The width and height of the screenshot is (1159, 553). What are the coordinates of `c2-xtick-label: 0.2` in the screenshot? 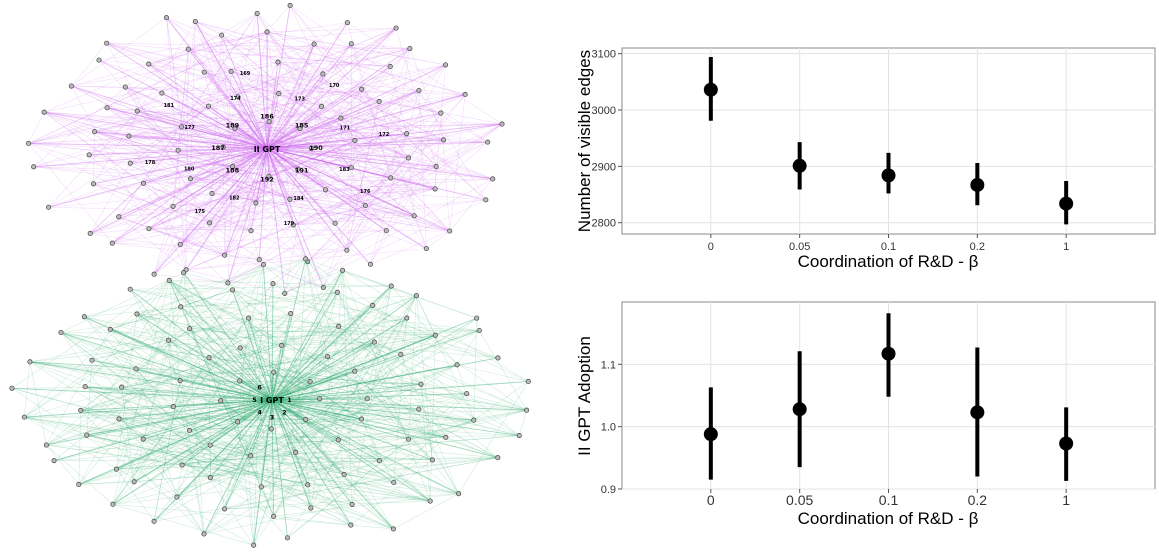 It's located at (978, 500).